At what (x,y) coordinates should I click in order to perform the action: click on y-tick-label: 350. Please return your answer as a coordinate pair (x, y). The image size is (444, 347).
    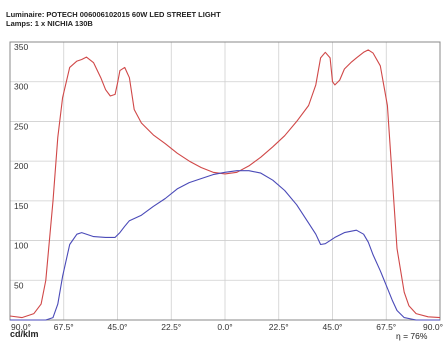
    Looking at the image, I should click on (21, 47).